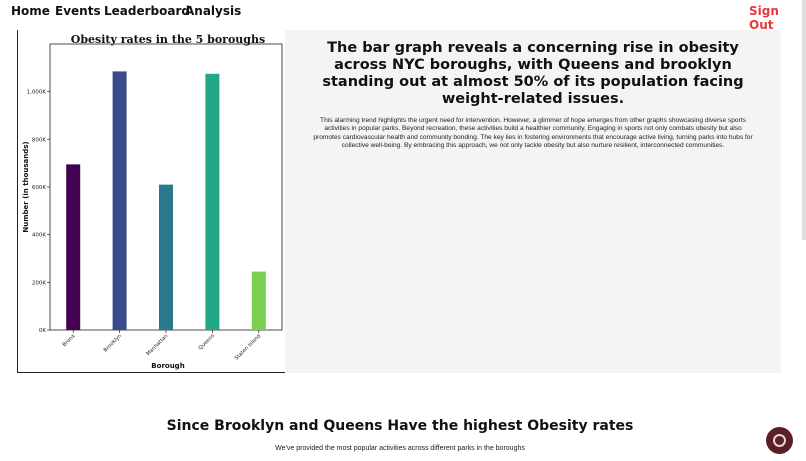  What do you see at coordinates (26, 186) in the screenshot?
I see `y-axis-label: Number (in thousands)` at bounding box center [26, 186].